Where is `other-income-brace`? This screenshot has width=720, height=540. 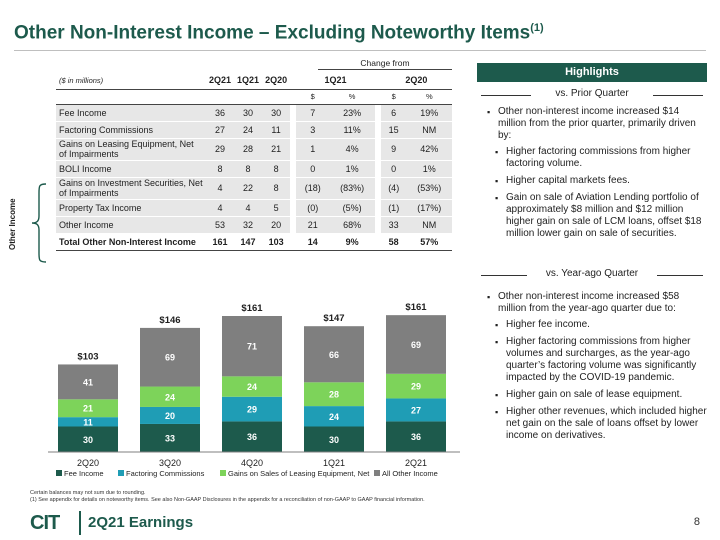 other-income-brace is located at coordinates (39, 223).